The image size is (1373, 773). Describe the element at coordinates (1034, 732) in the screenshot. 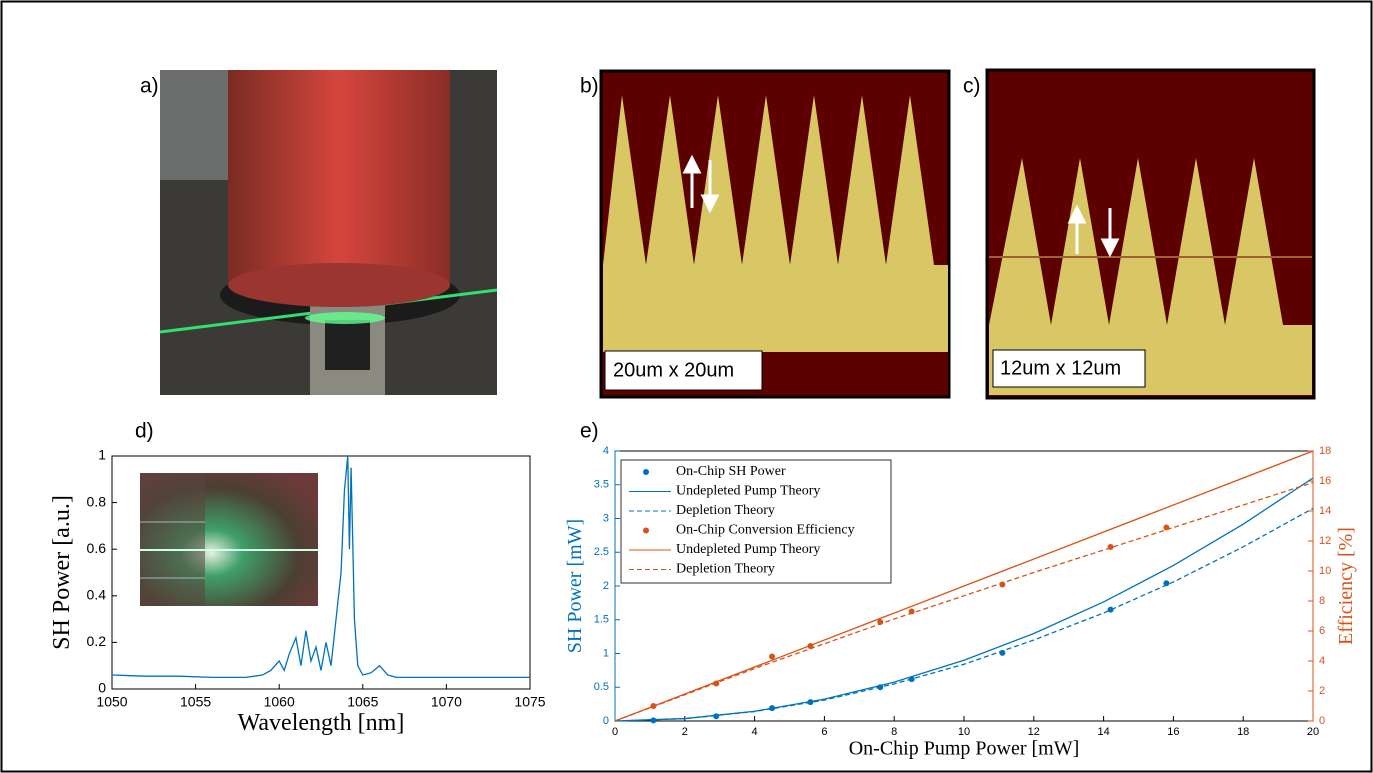

I see `x-tick-label: 12` at that location.